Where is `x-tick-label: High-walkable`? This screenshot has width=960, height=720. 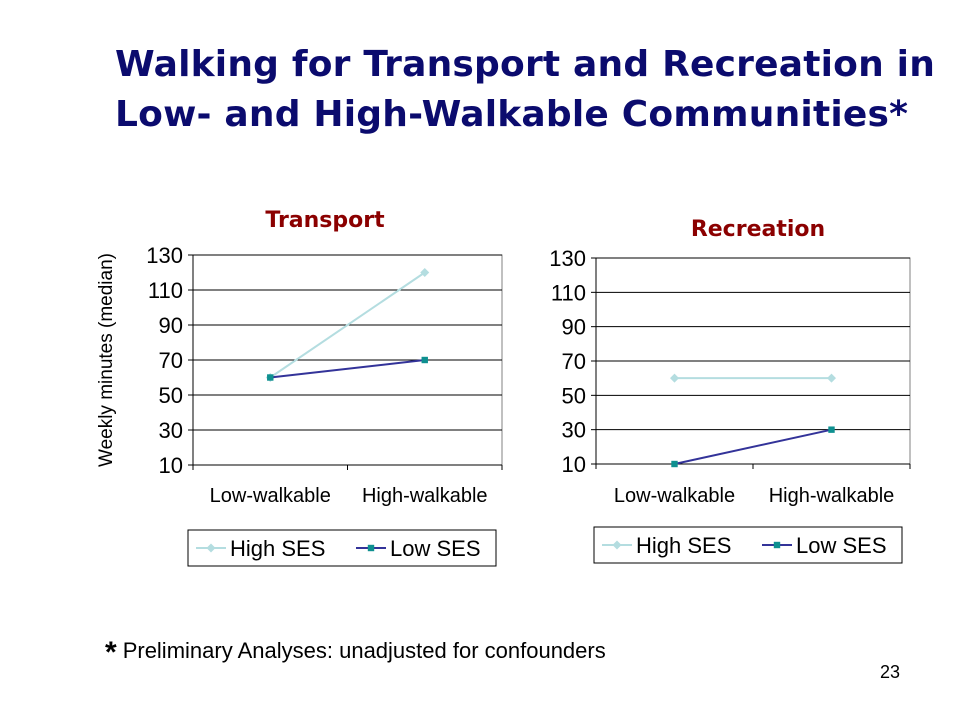
x-tick-label: High-walkable is located at coordinates (425, 496).